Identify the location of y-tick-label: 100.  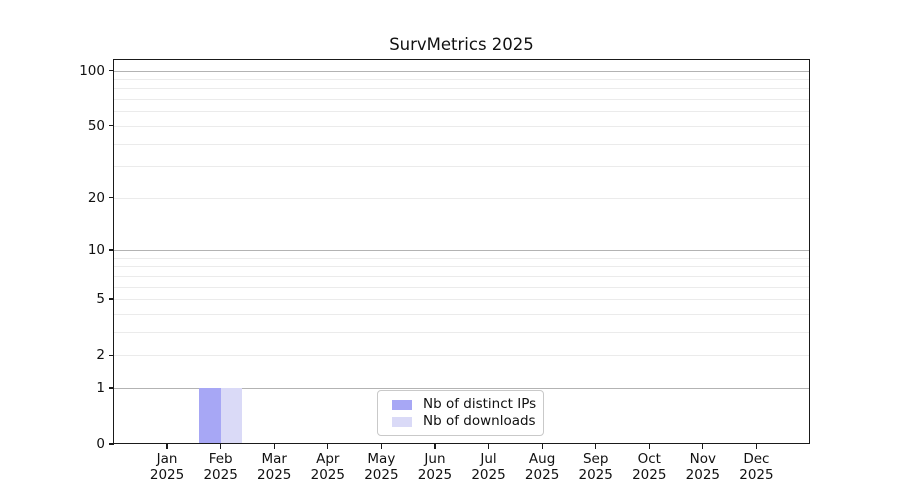
(92, 70).